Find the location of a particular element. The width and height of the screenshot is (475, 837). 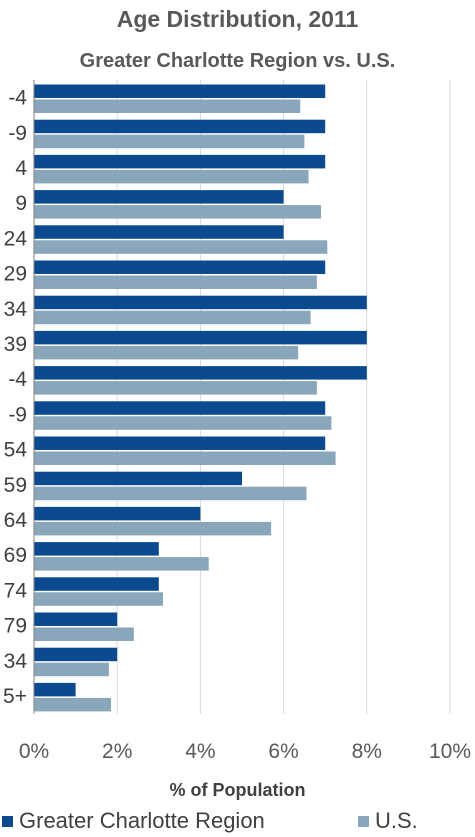

x-tick-label: 0% is located at coordinates (34, 751).